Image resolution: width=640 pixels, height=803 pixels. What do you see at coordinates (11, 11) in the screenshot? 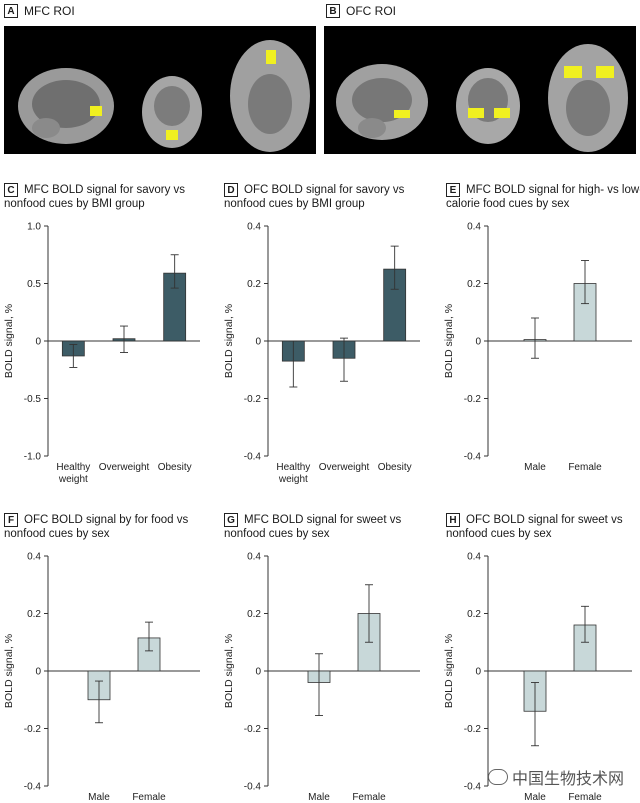
I see `panel-a-badge: A` at bounding box center [11, 11].